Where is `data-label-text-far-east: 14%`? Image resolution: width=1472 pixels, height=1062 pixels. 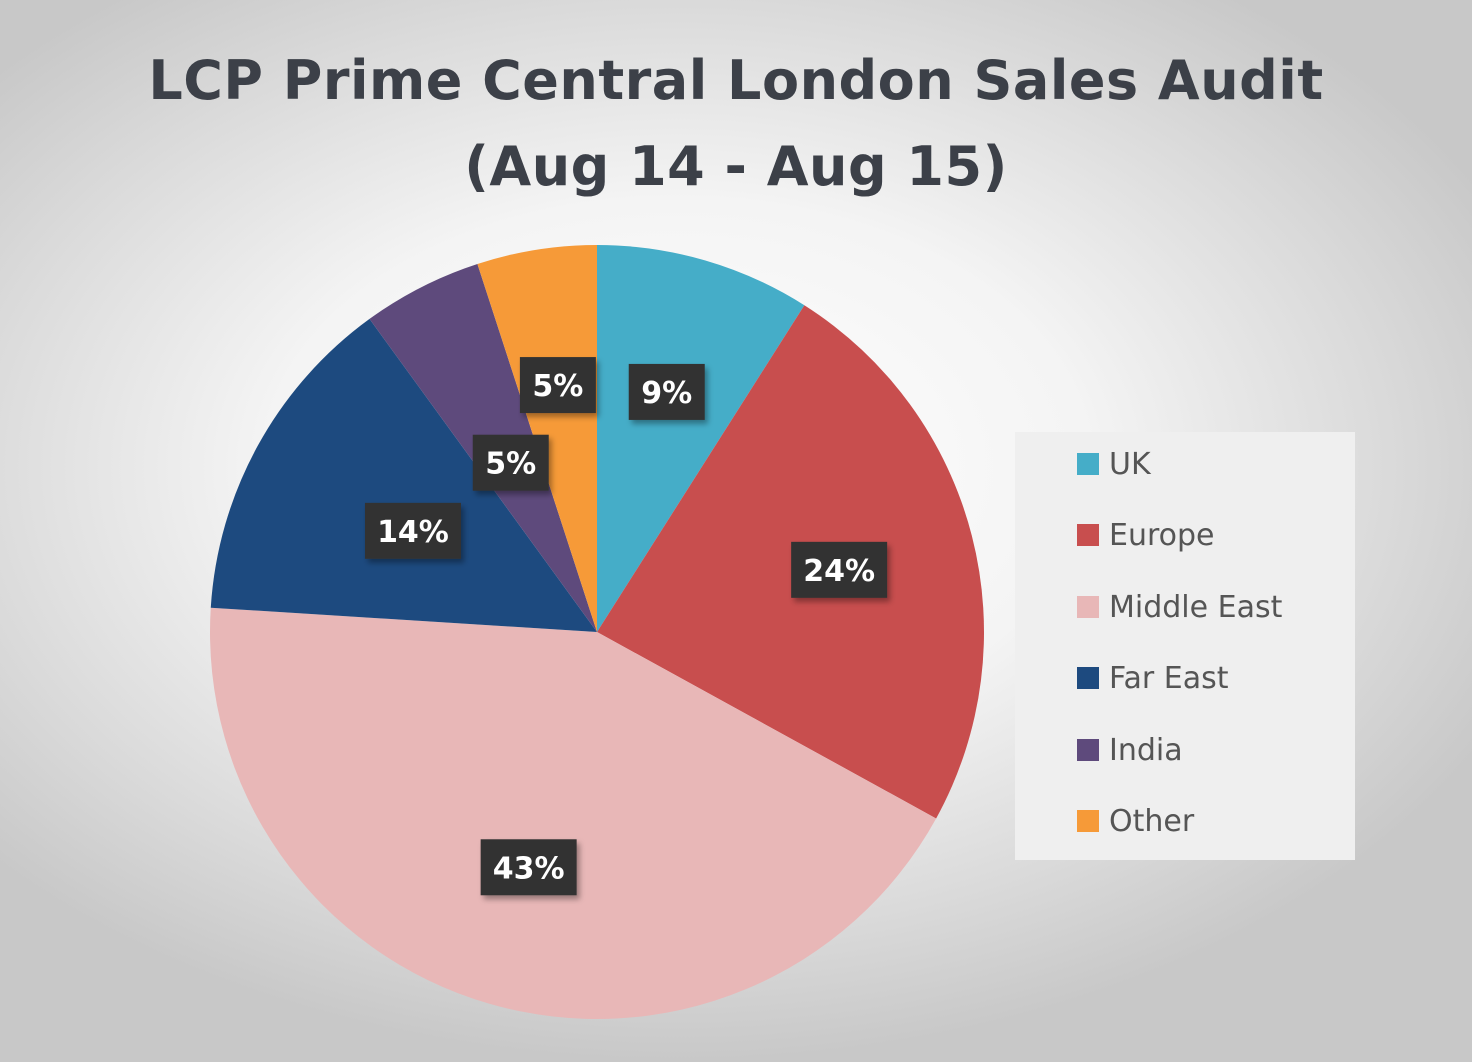
data-label-text-far-east: 14% is located at coordinates (413, 532).